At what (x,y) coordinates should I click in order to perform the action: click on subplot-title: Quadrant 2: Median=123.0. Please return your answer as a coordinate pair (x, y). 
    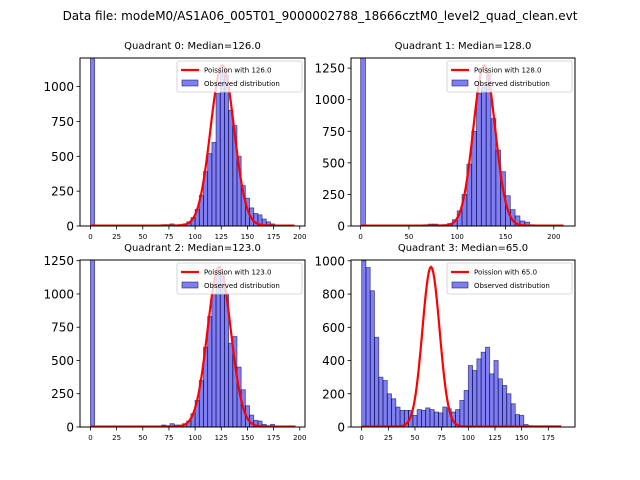
    Looking at the image, I should click on (192, 248).